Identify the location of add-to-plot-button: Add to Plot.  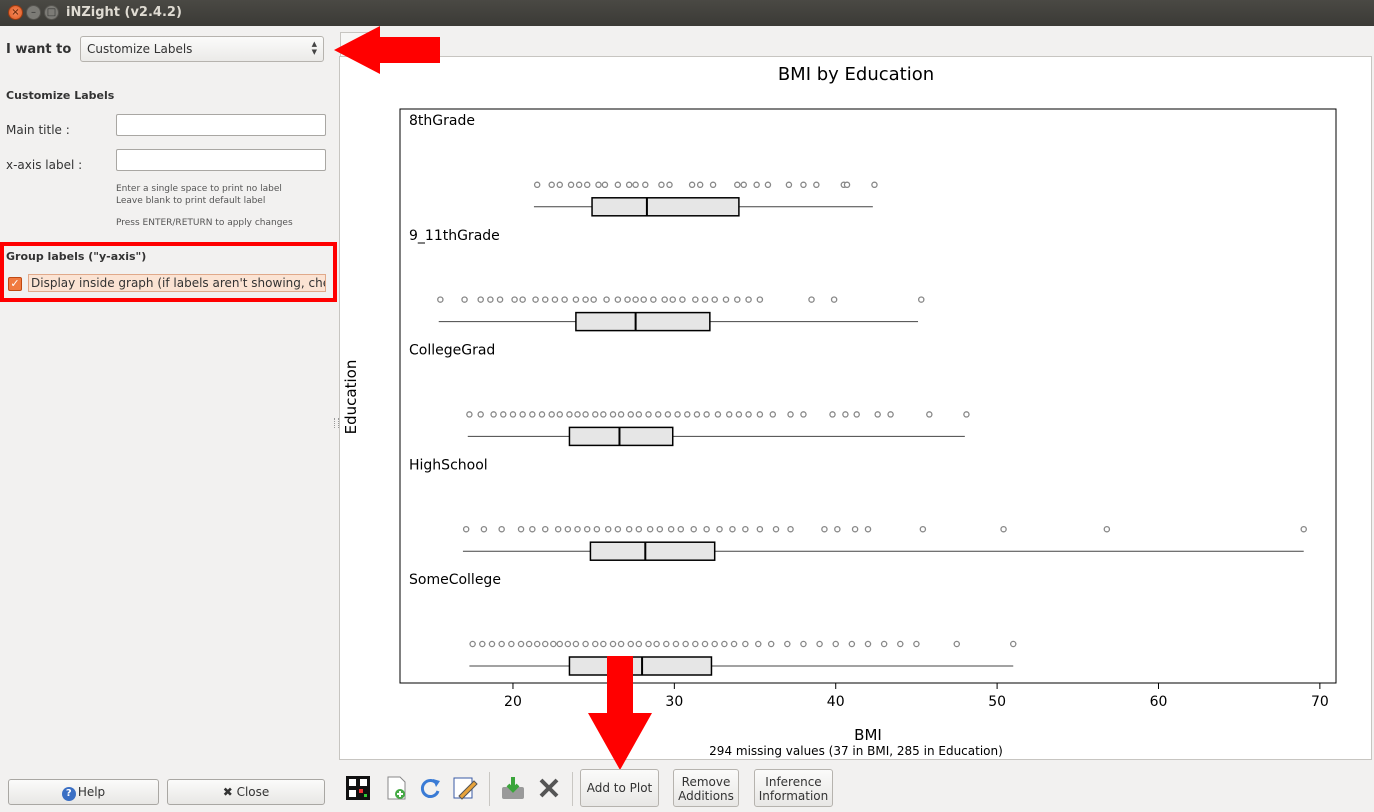
(619, 788).